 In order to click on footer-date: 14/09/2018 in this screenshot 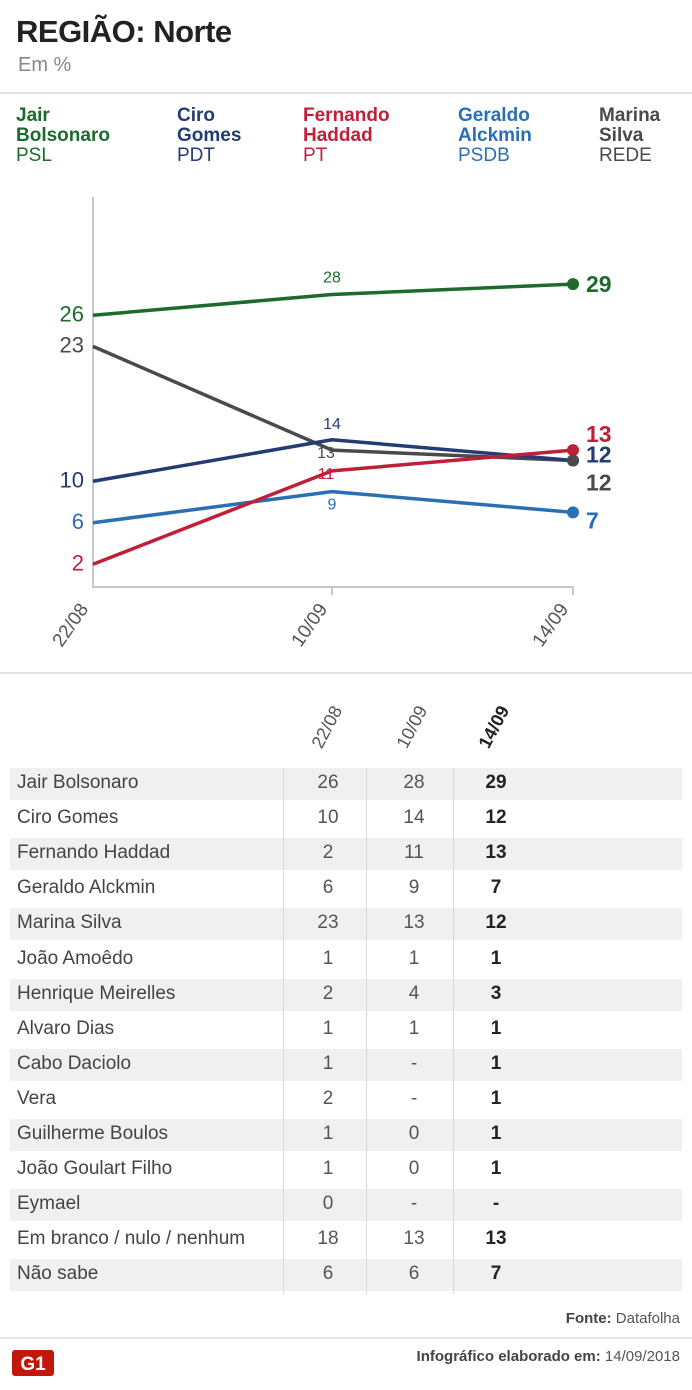, I will do `click(642, 1356)`.